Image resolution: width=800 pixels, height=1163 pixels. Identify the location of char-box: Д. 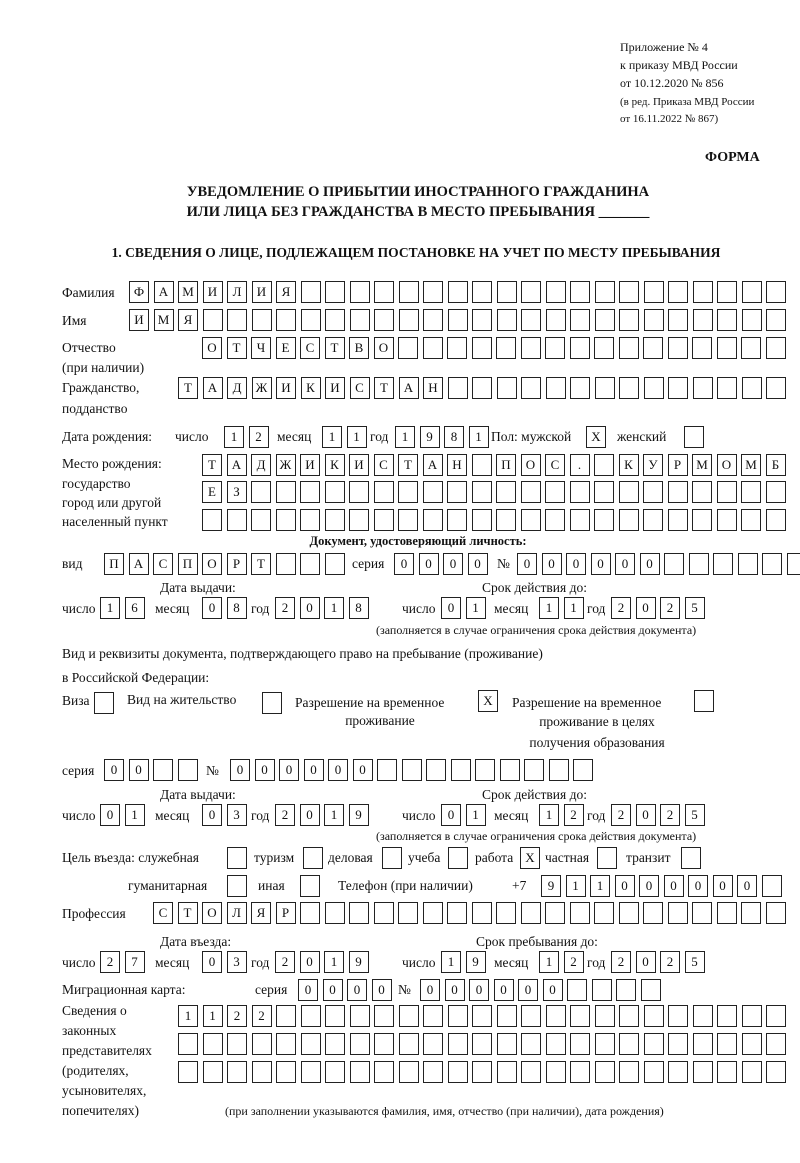
(237, 388).